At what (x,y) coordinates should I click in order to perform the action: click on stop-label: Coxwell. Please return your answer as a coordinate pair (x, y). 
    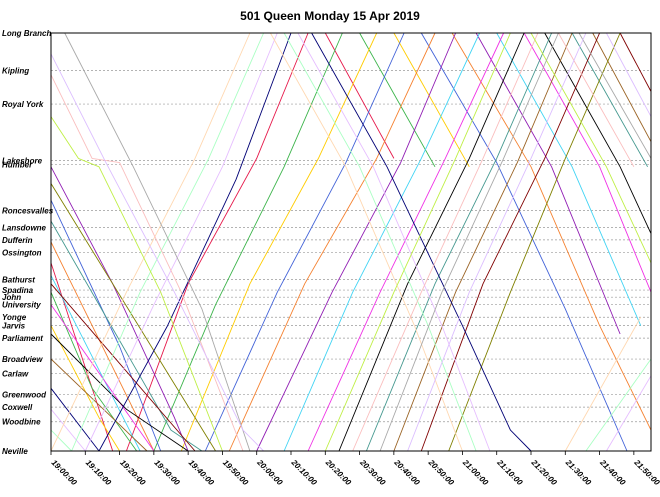
    Looking at the image, I should click on (17, 407).